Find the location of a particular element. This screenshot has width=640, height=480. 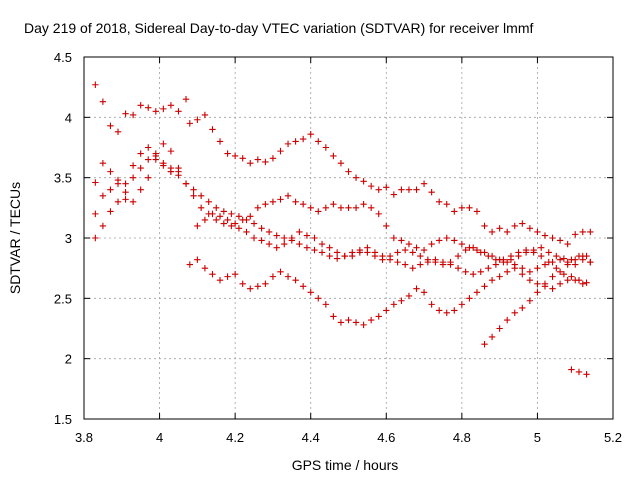

series-track-a is located at coordinates (141, 108).